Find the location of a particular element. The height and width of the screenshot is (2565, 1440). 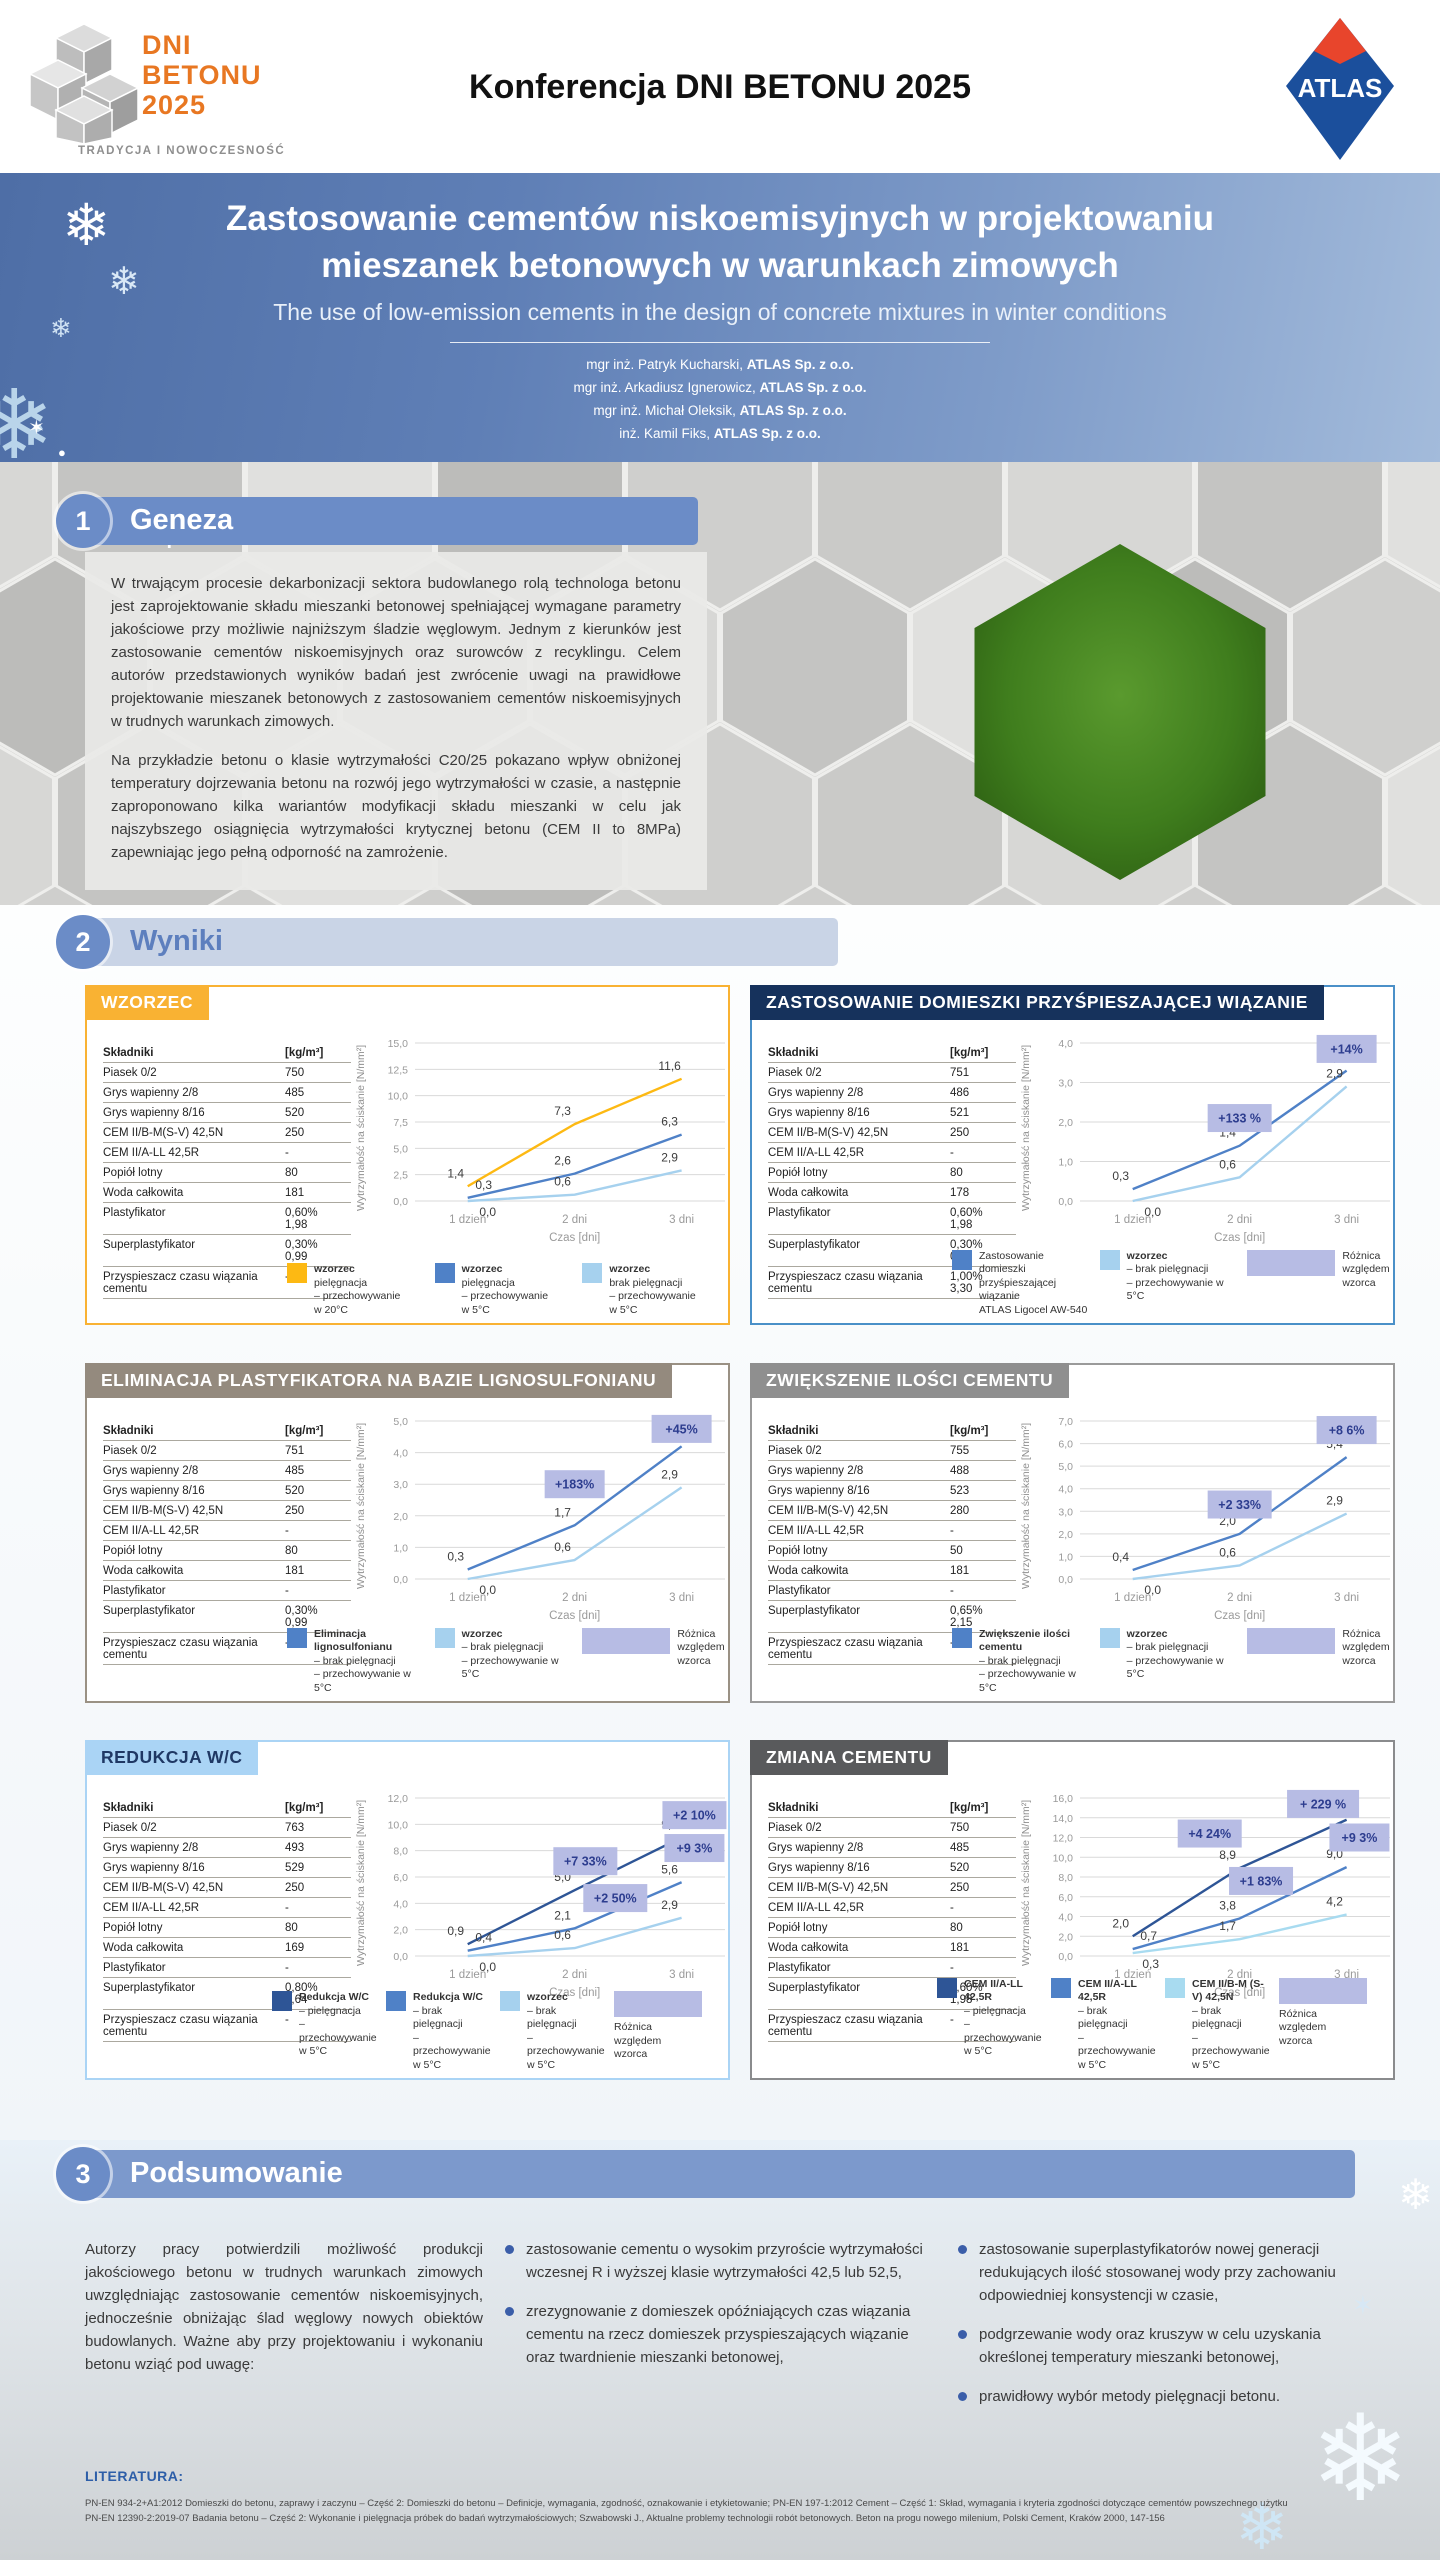

table-row: CEM II/A-LL 42,5R- is located at coordinates (227, 1531).